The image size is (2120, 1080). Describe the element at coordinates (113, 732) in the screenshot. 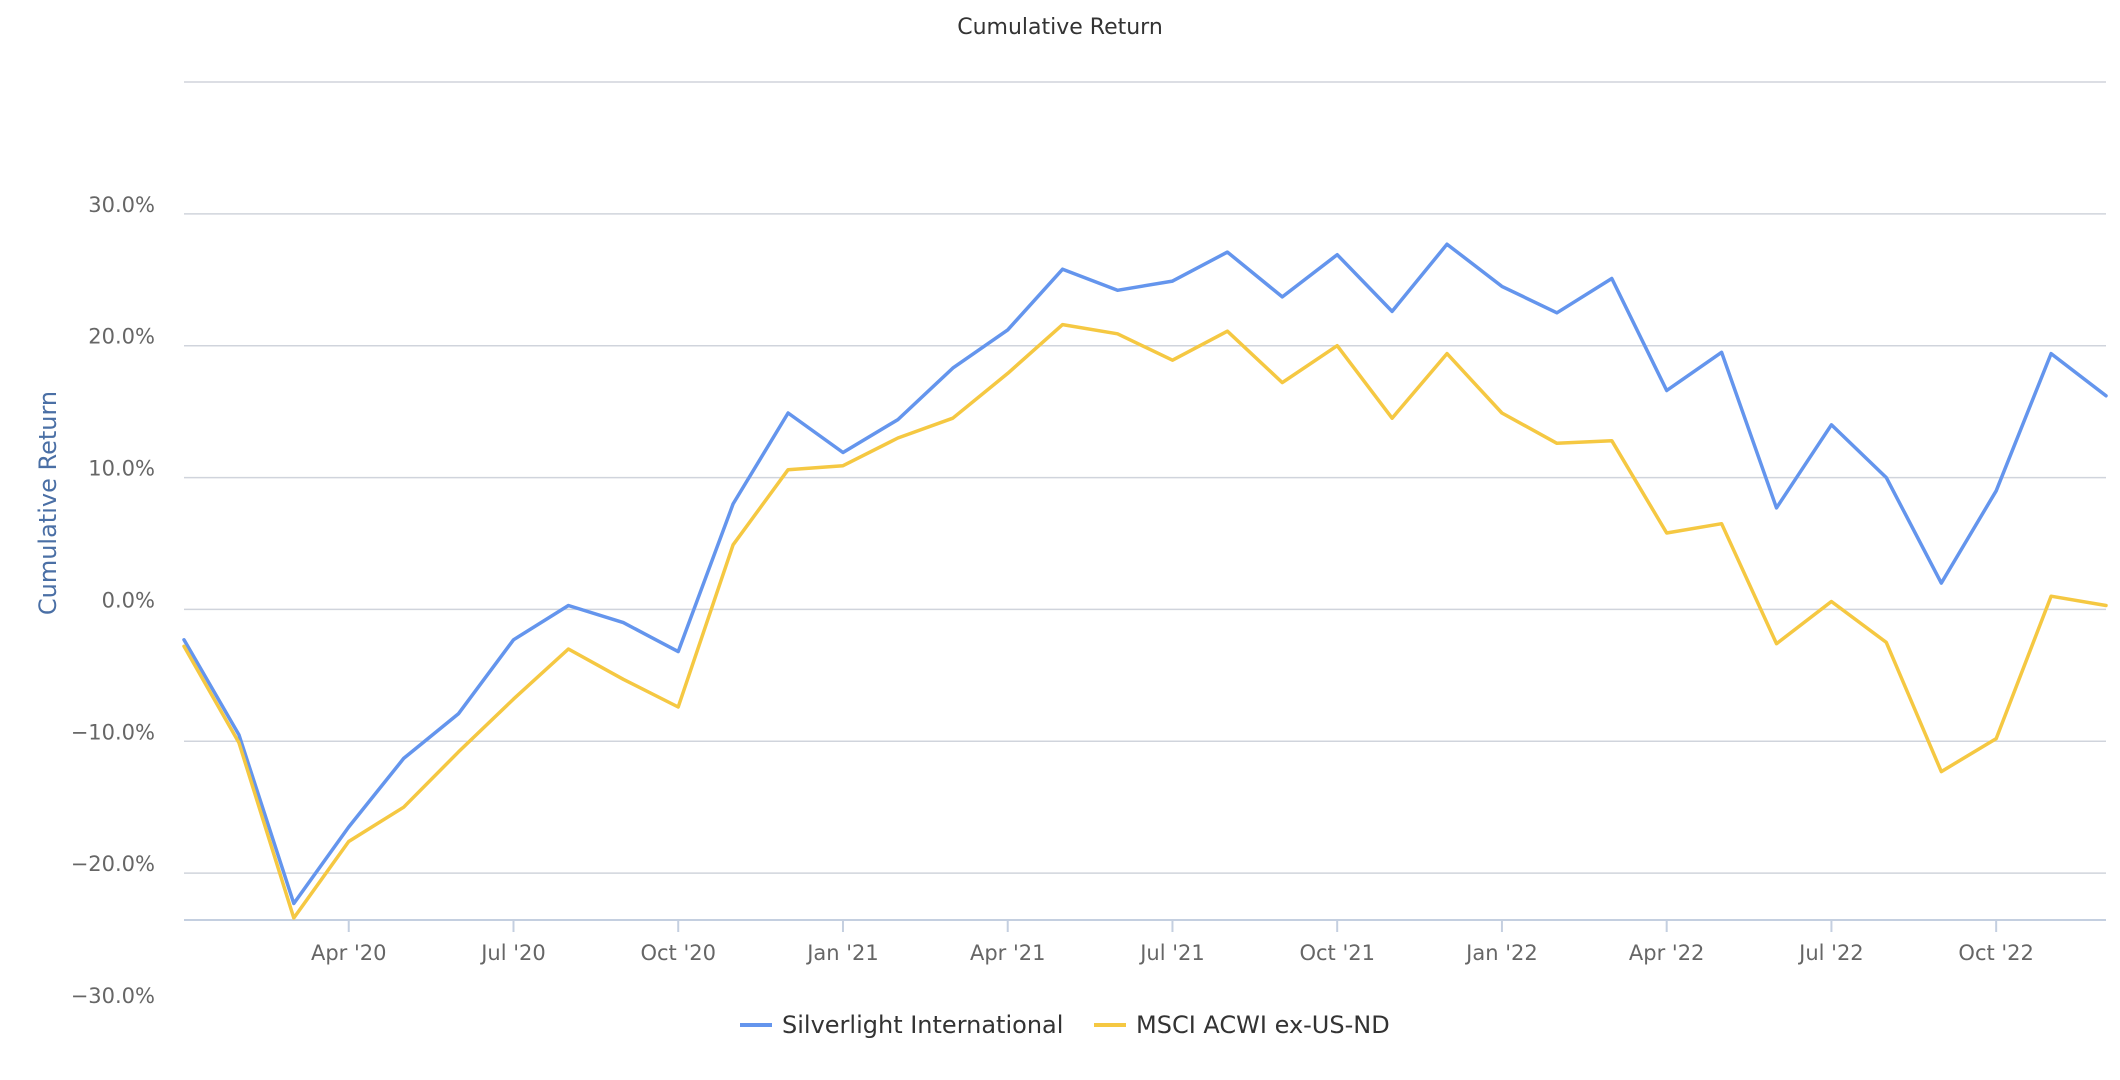

I see `y-tick-label: −10.0%` at that location.